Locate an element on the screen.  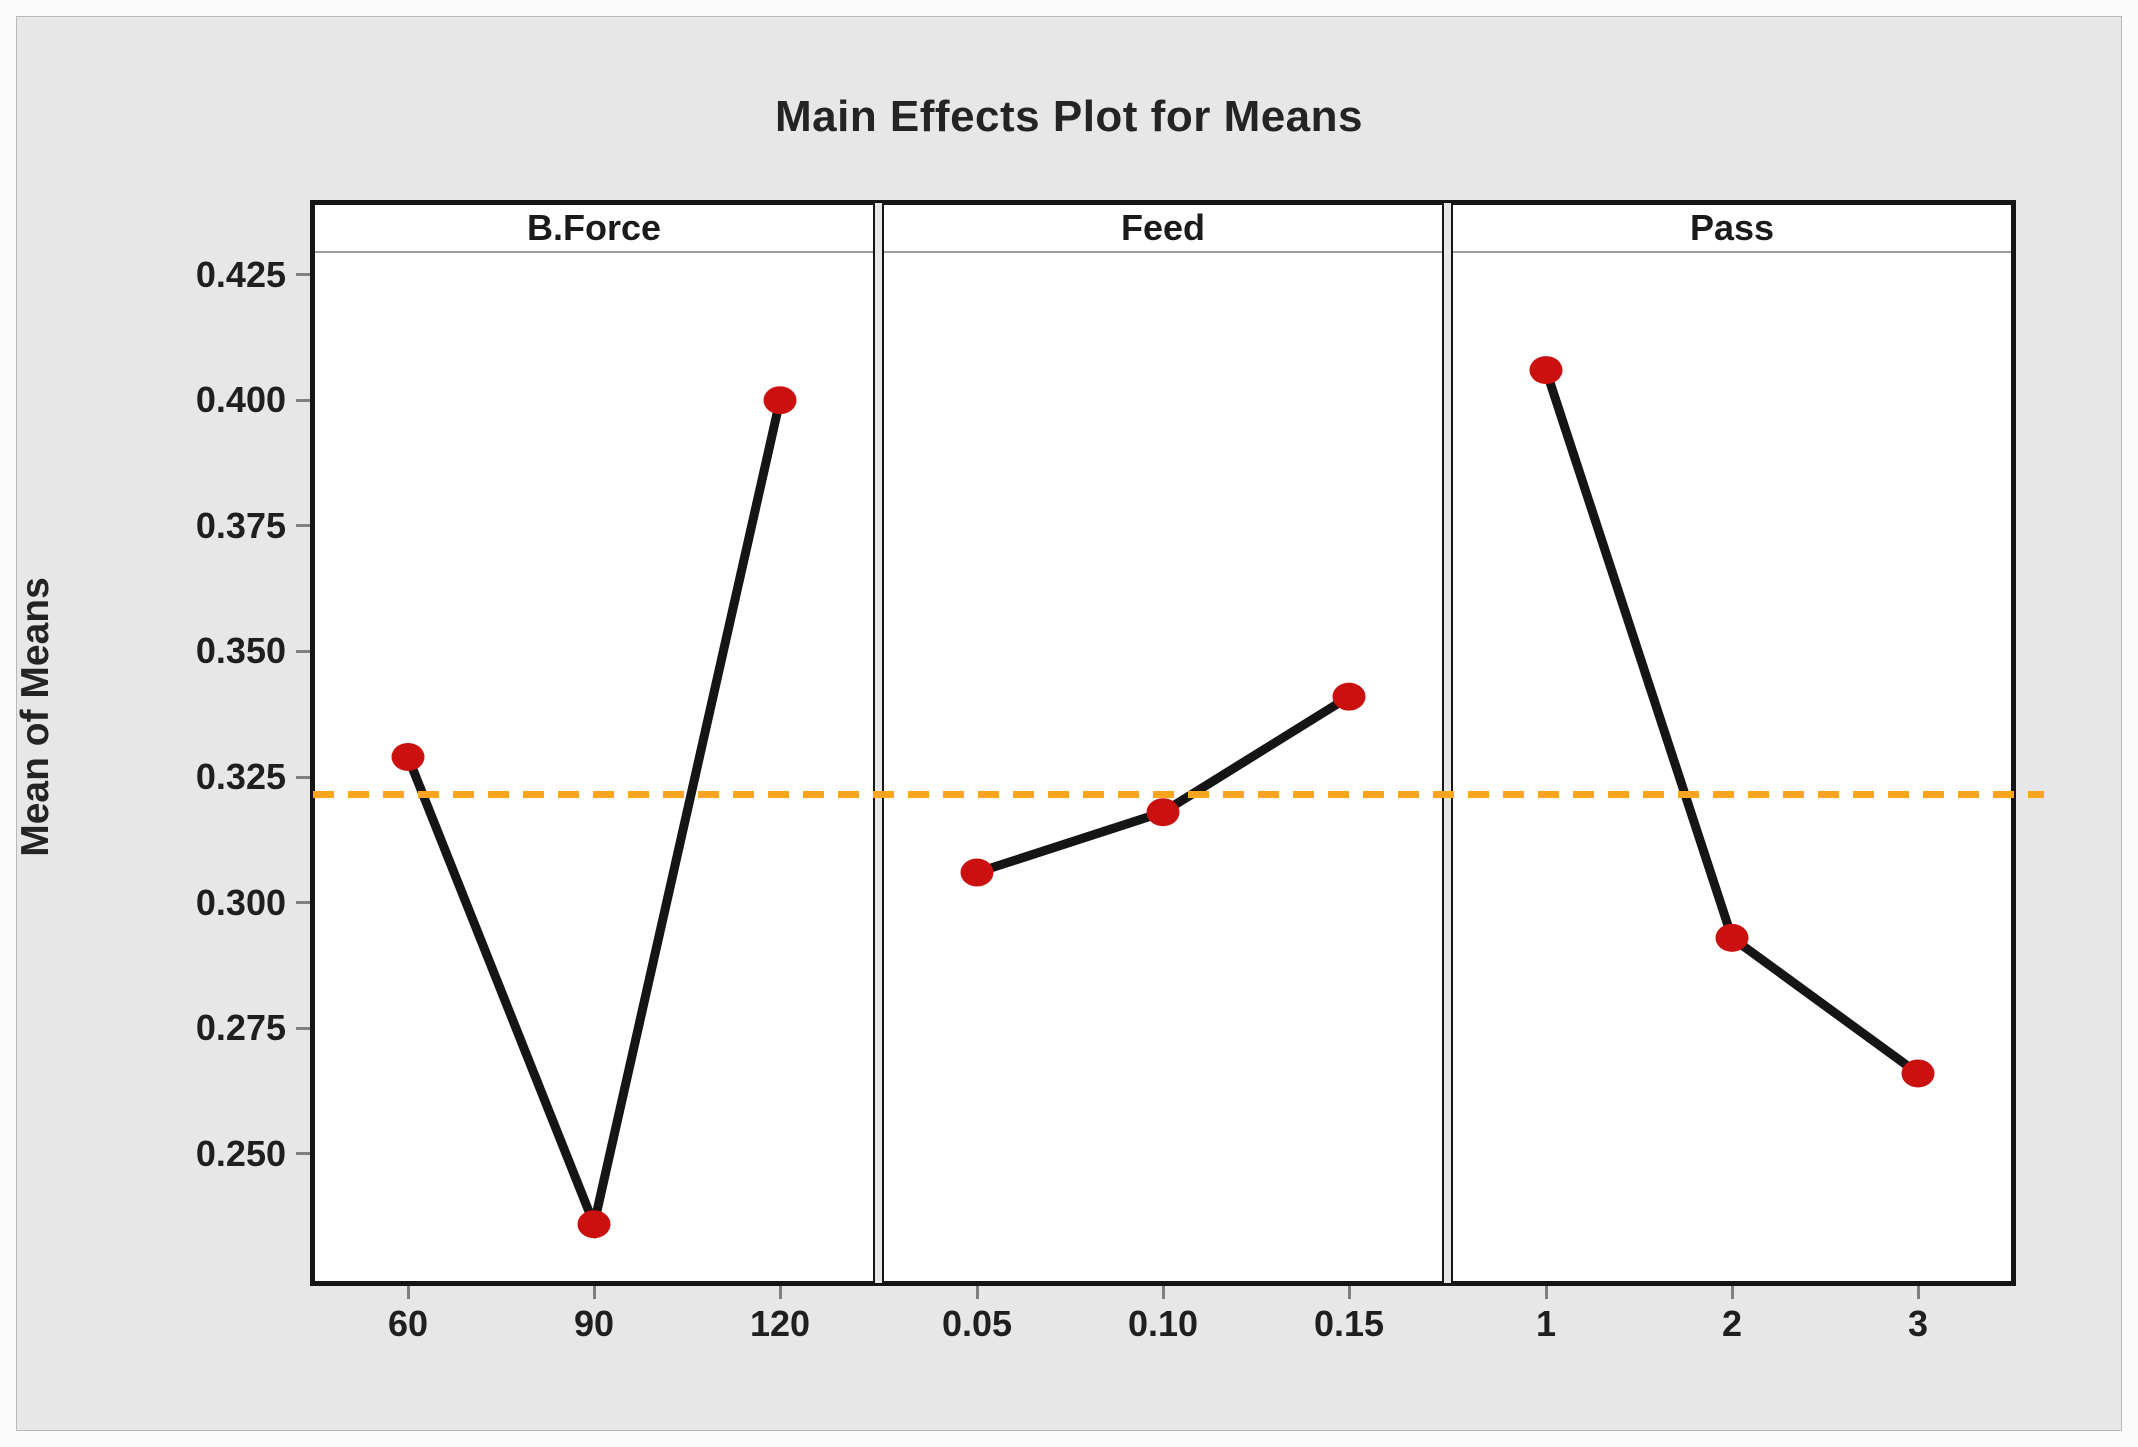
y-tick-label: 0.400 is located at coordinates (240, 400).